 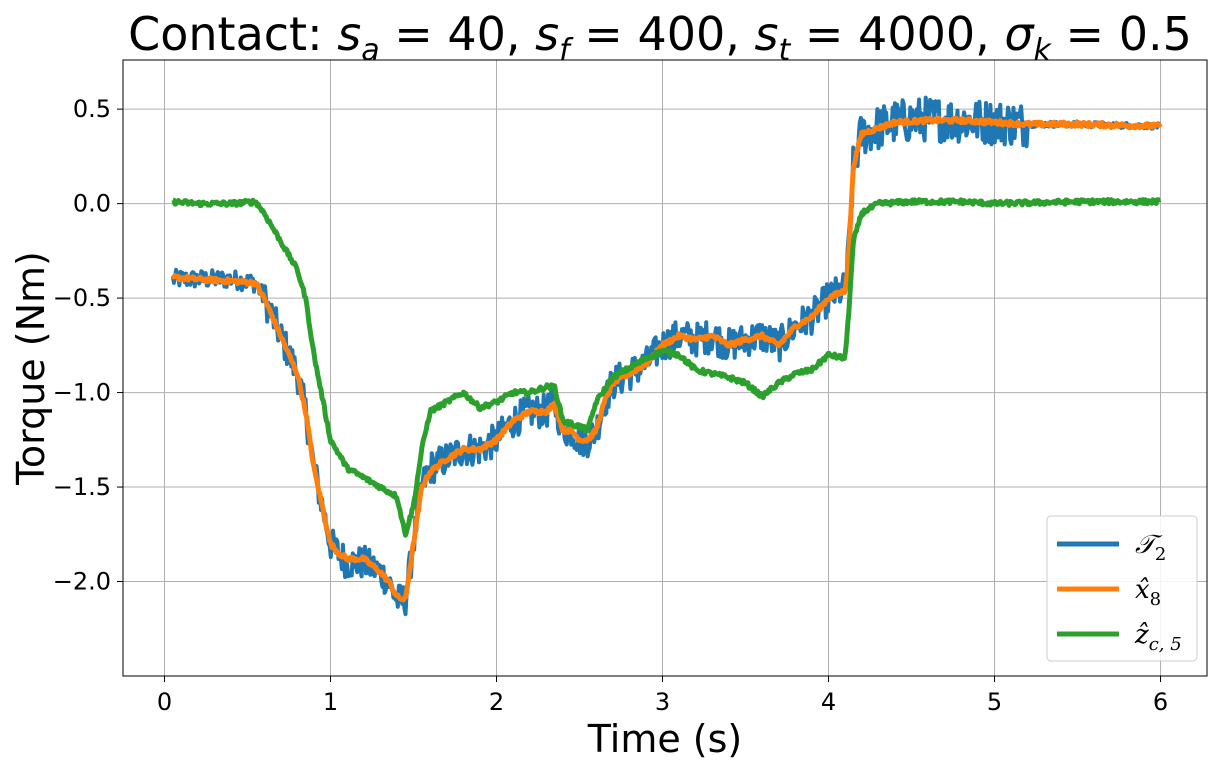 I want to click on y-tick-label: 0.5, so click(x=92, y=109).